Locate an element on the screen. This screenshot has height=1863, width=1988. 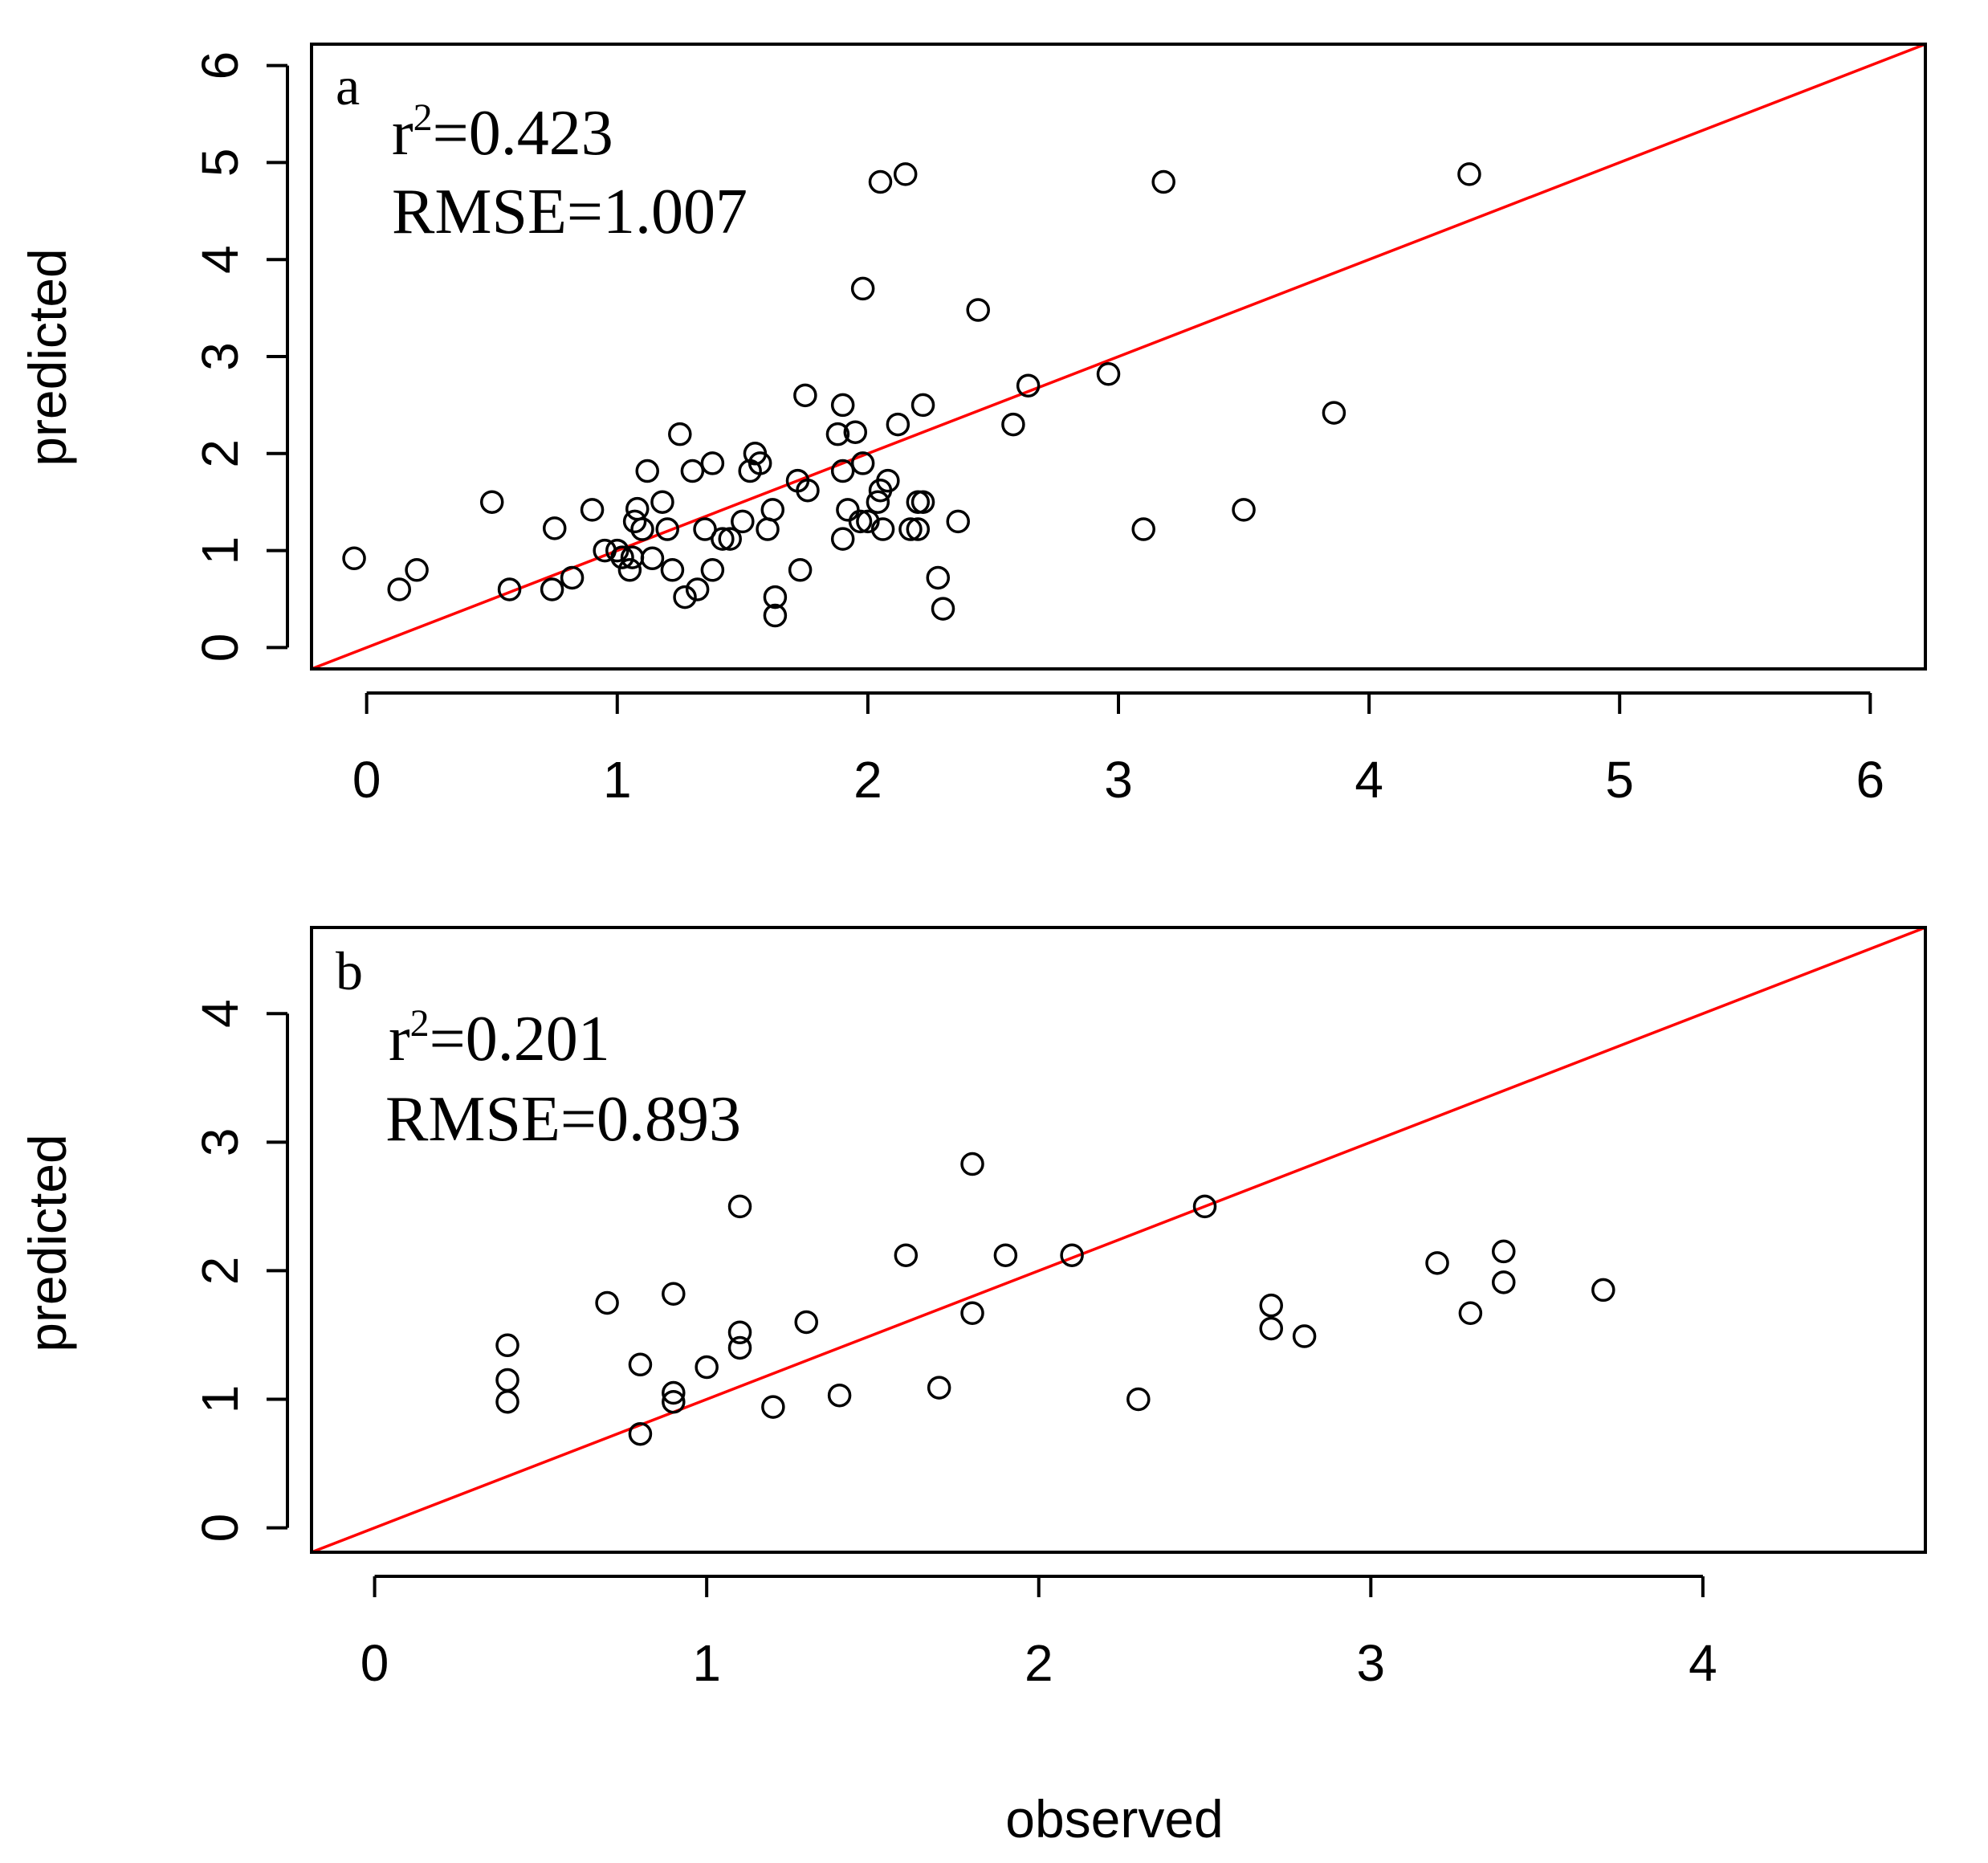
panel-a-y-tick-label: 5 is located at coordinates (220, 163).